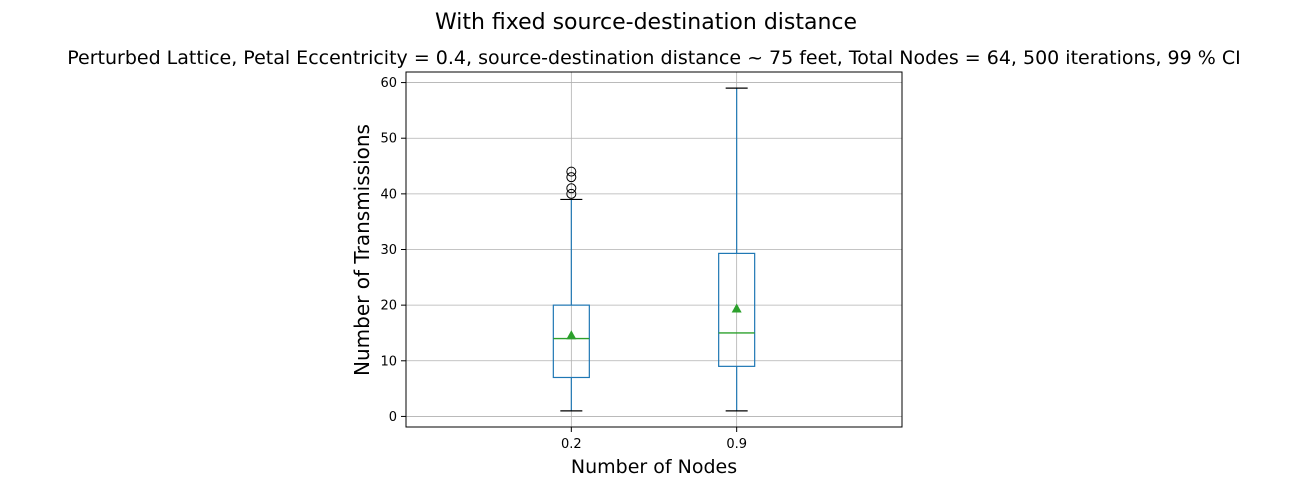  What do you see at coordinates (388, 250) in the screenshot?
I see `y-tick-label: 30` at bounding box center [388, 250].